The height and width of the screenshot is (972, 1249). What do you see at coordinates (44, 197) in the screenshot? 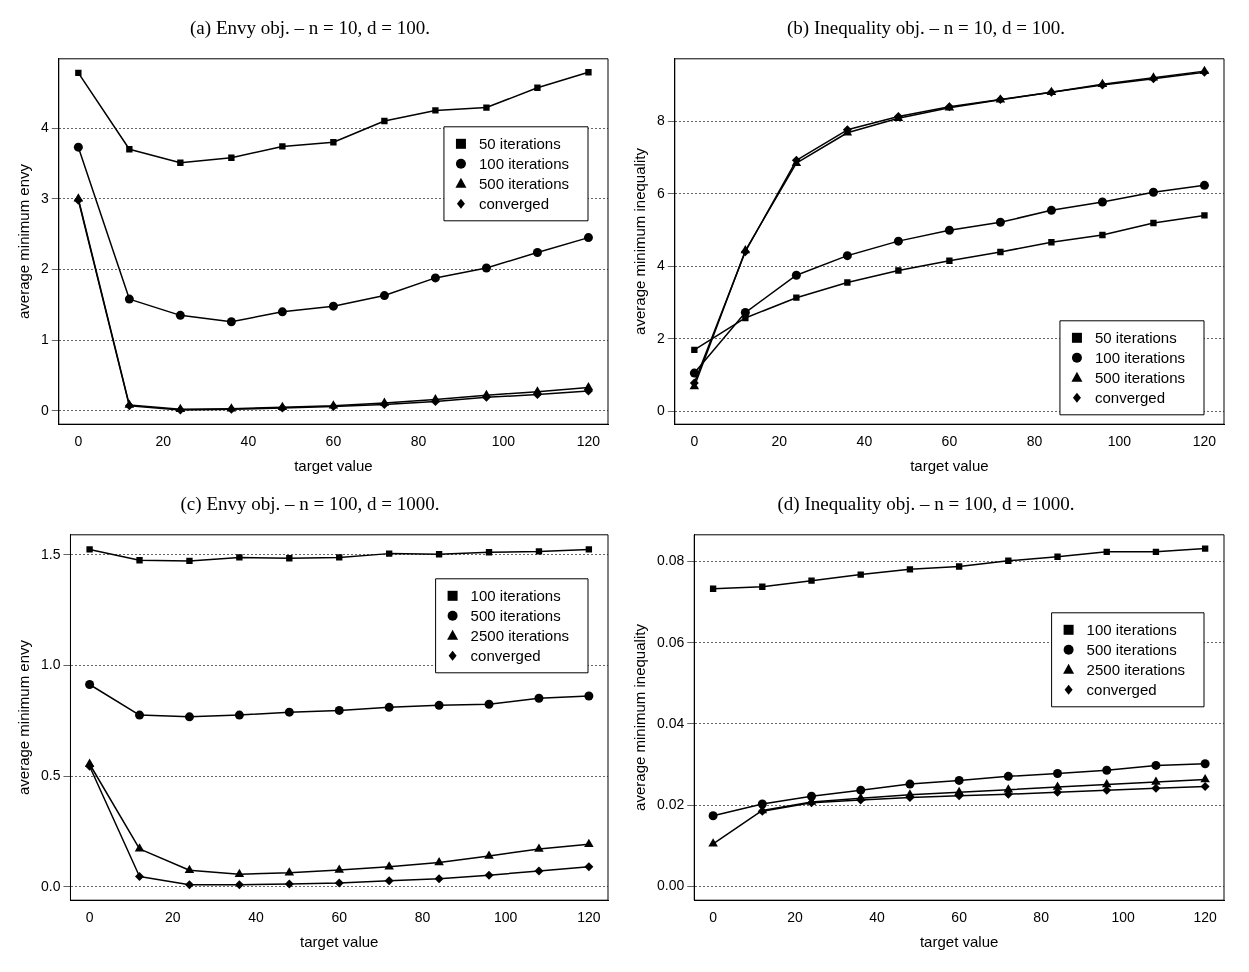
I see `y-tick-label: 3` at bounding box center [44, 197].